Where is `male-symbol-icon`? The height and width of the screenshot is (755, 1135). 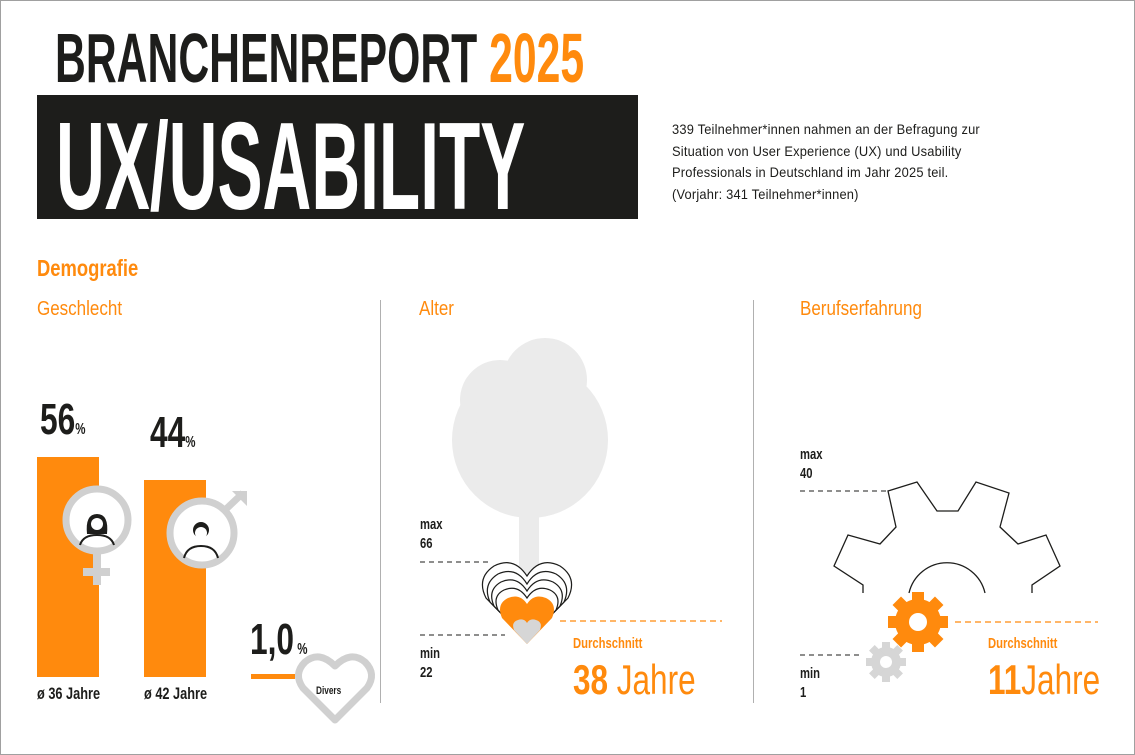
male-symbol-icon is located at coordinates (206, 529).